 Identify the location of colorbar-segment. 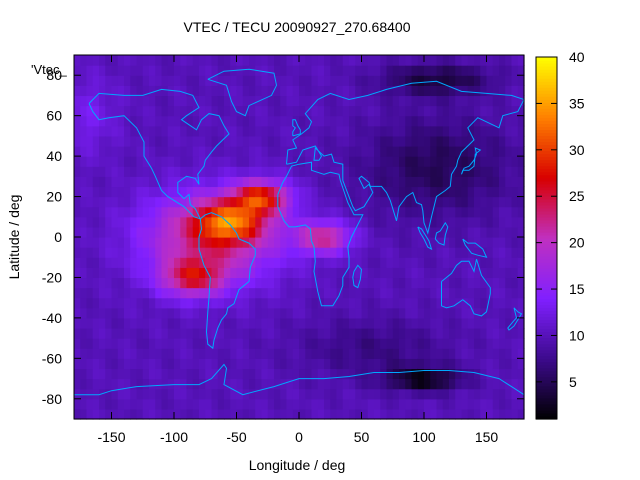
(546, 107).